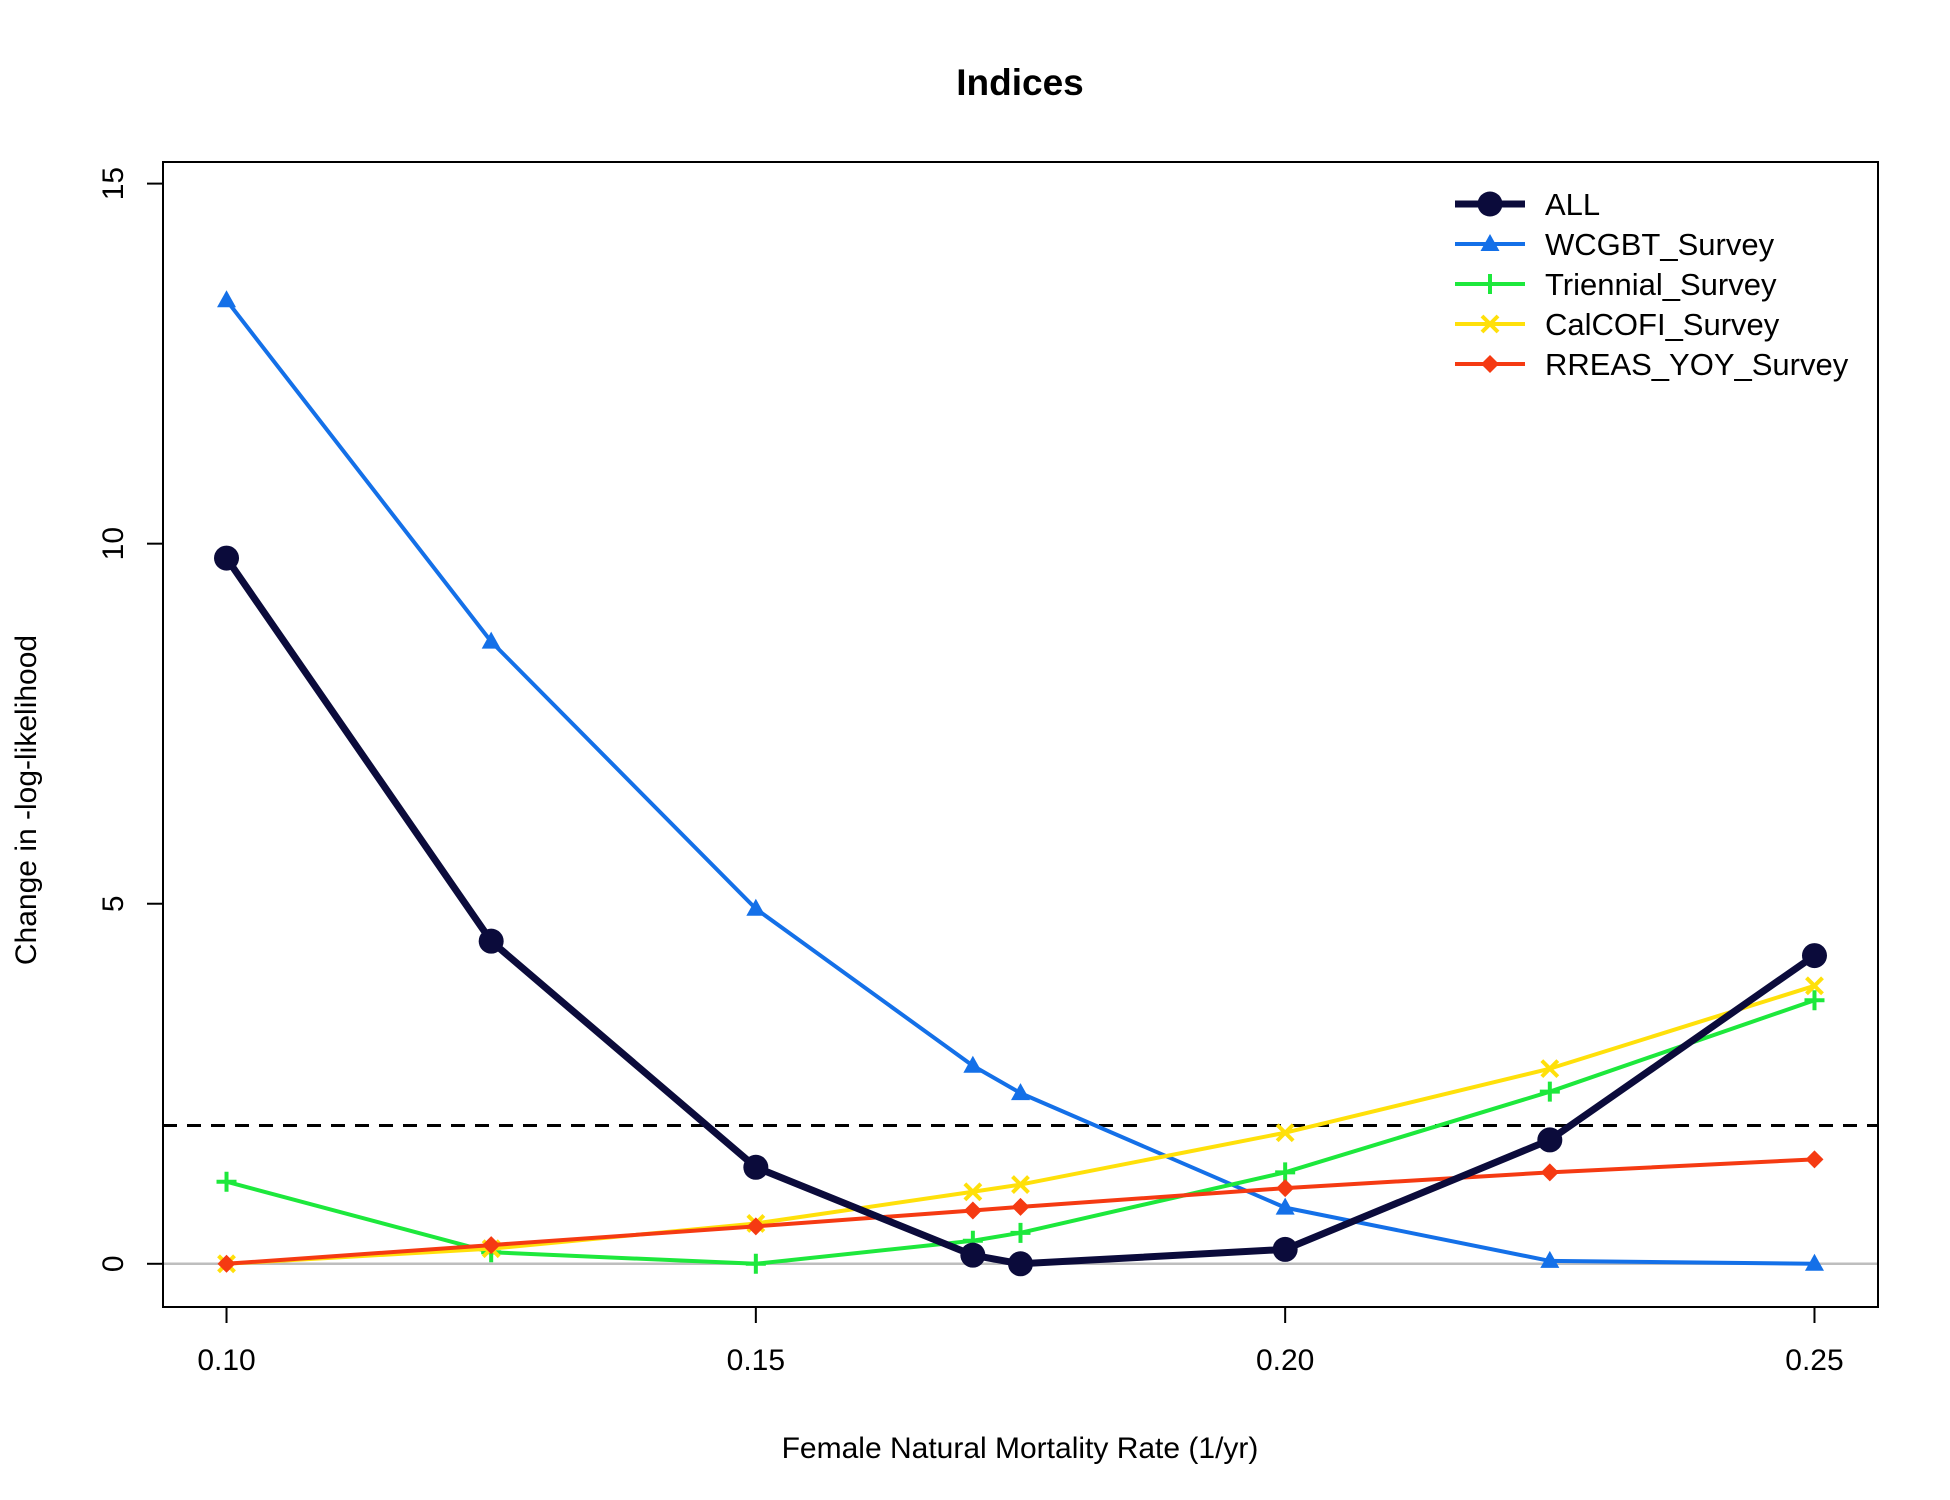  I want to click on y-axis-title: Change in -log-likelihood, so click(26, 800).